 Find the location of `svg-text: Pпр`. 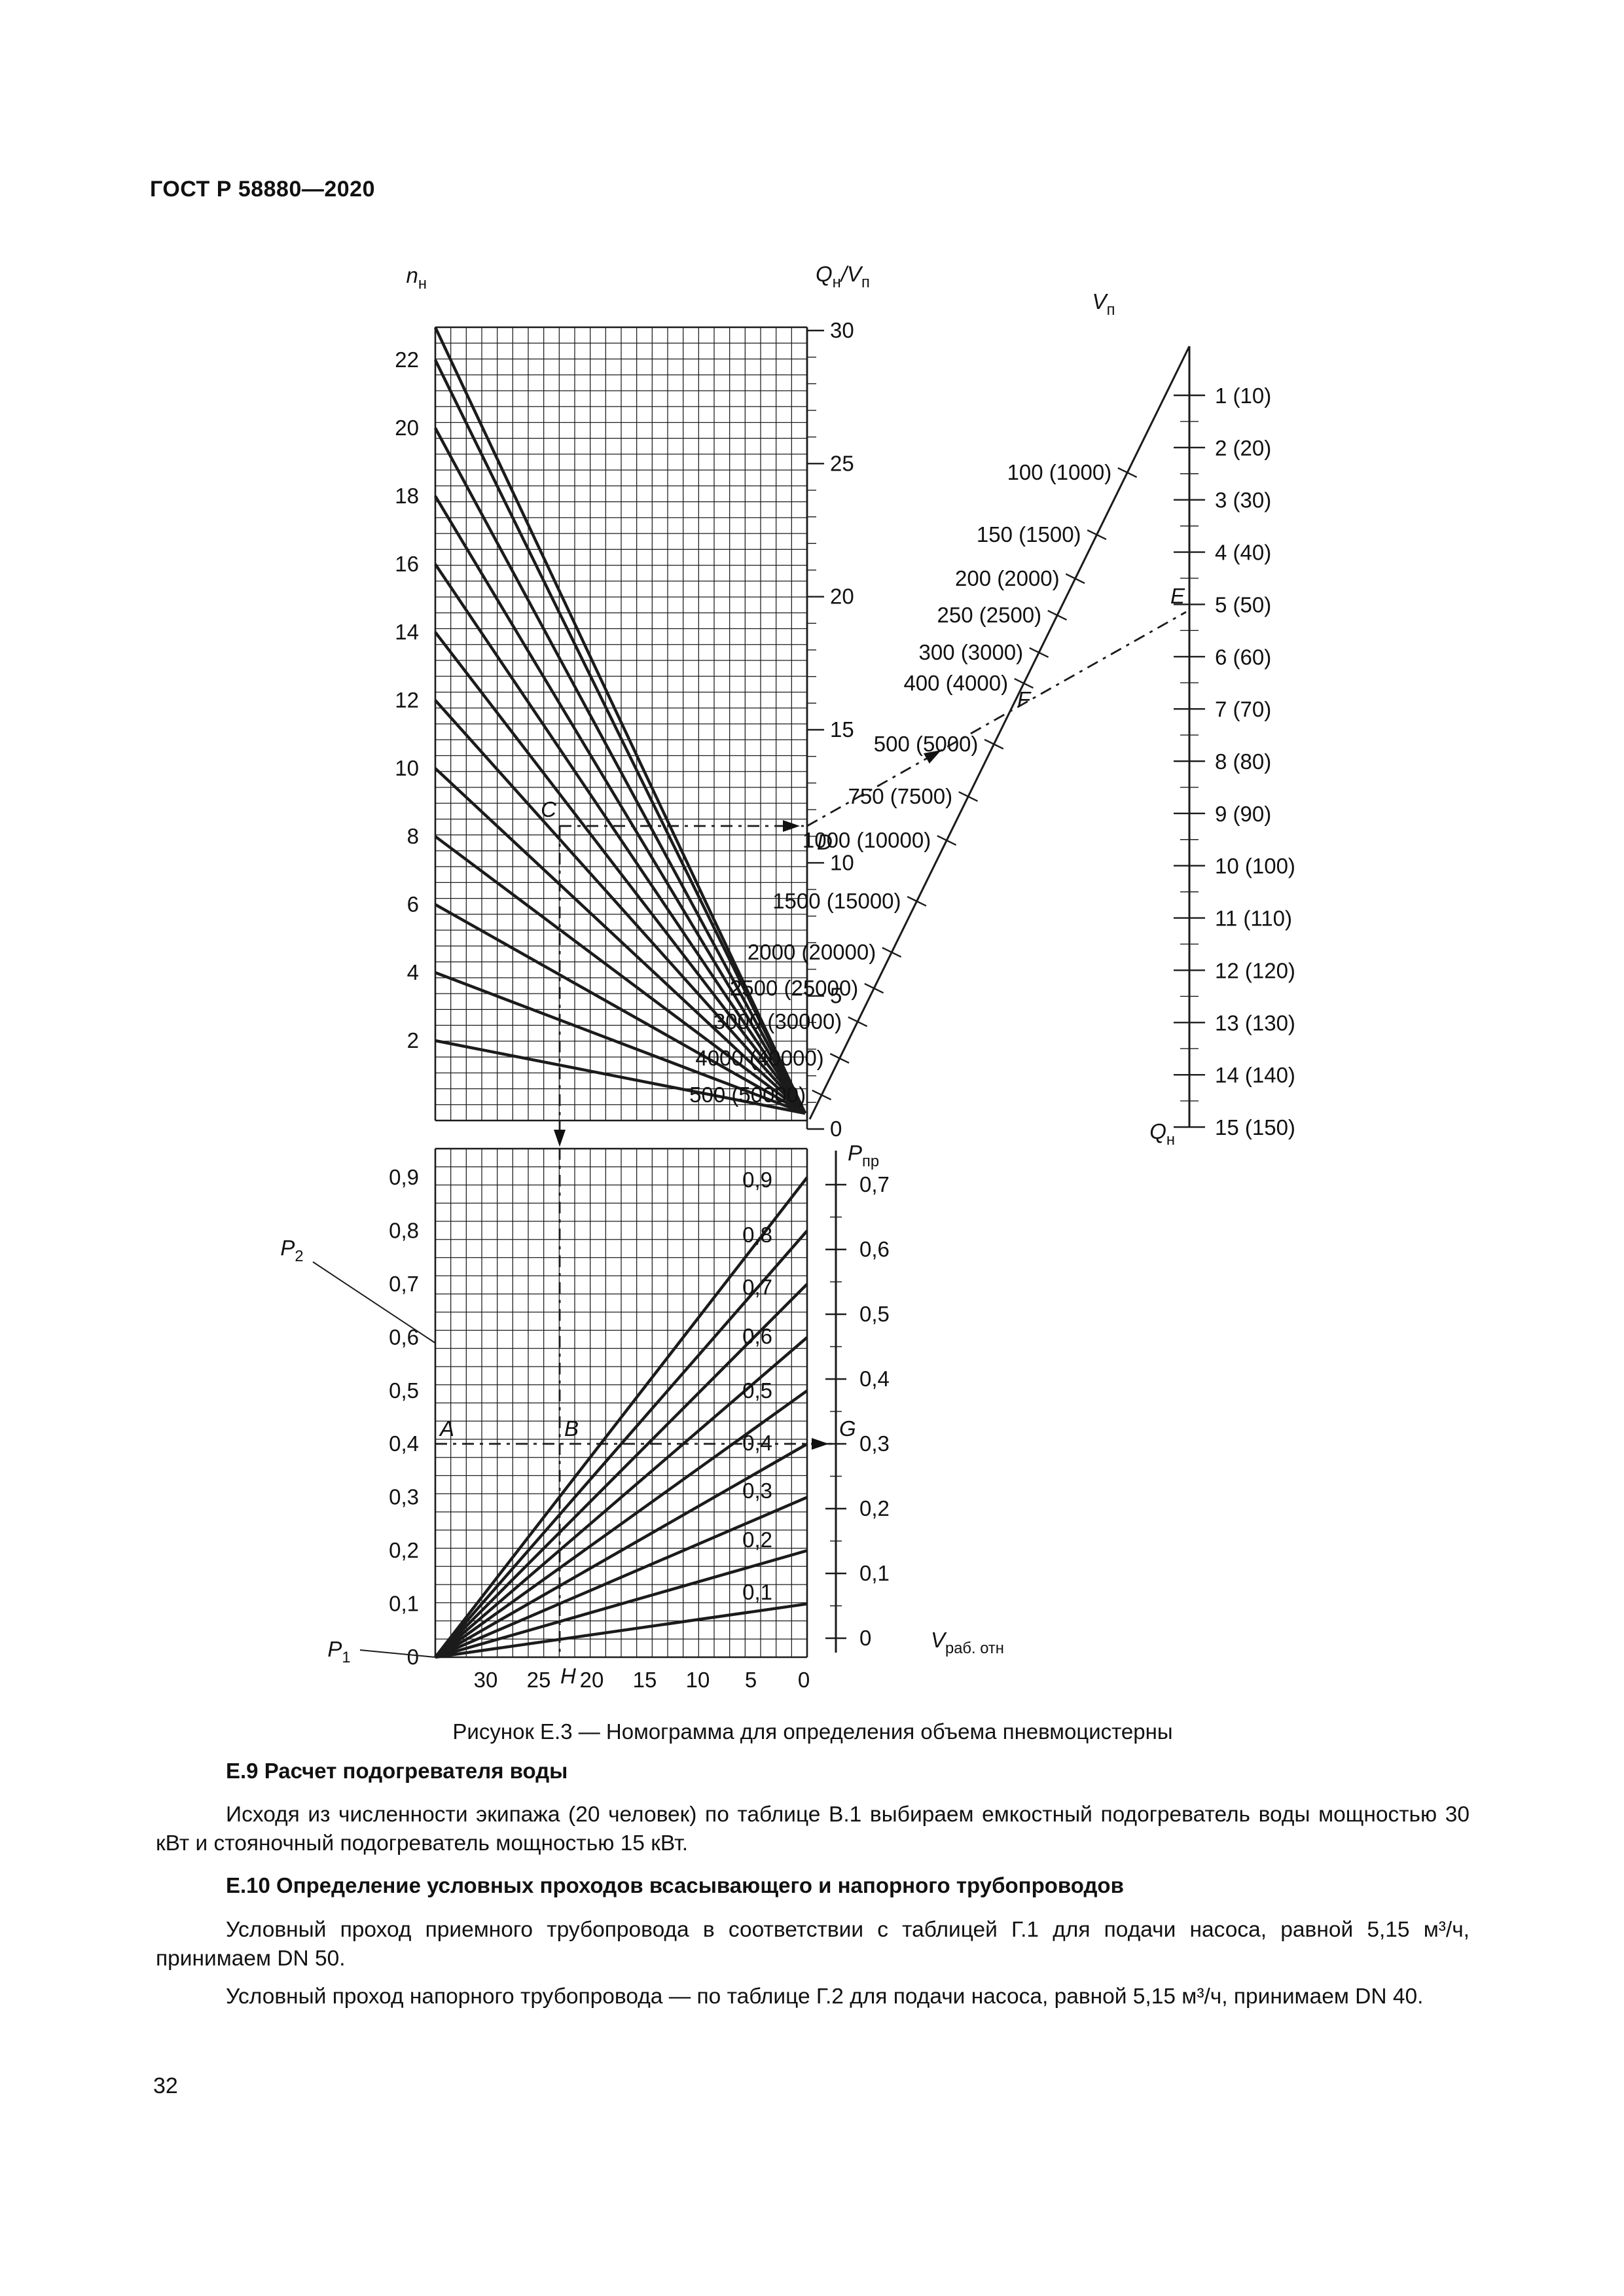

svg-text: Pпр is located at coordinates (863, 1155).